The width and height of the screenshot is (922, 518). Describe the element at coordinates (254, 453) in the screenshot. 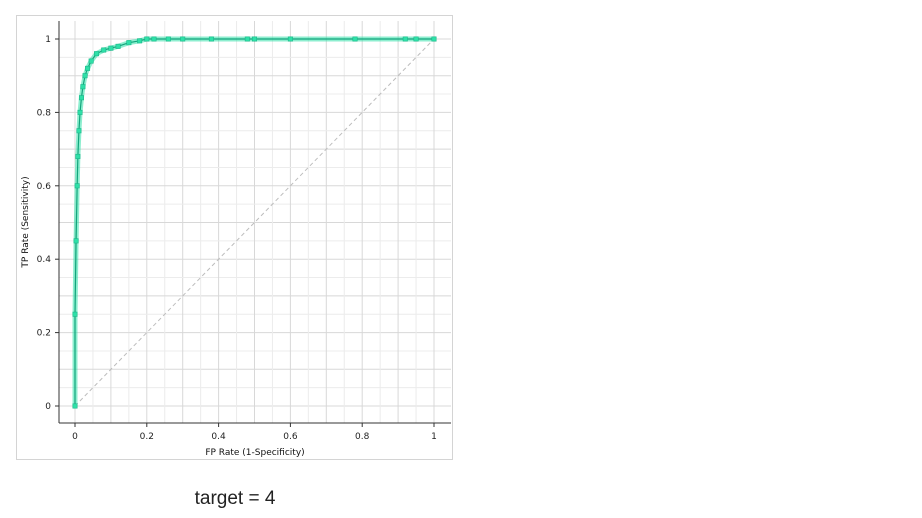

I see `x-axis-title: FP Rate (1-Specificity)` at that location.